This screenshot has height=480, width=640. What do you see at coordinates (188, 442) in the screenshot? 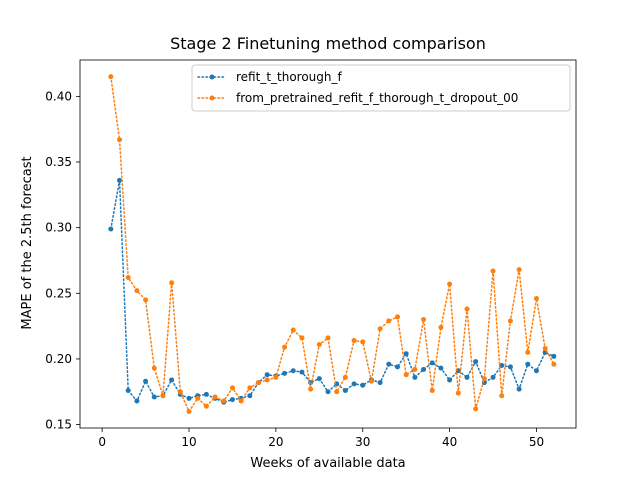
I see `x-tick-label: 10` at bounding box center [188, 442].